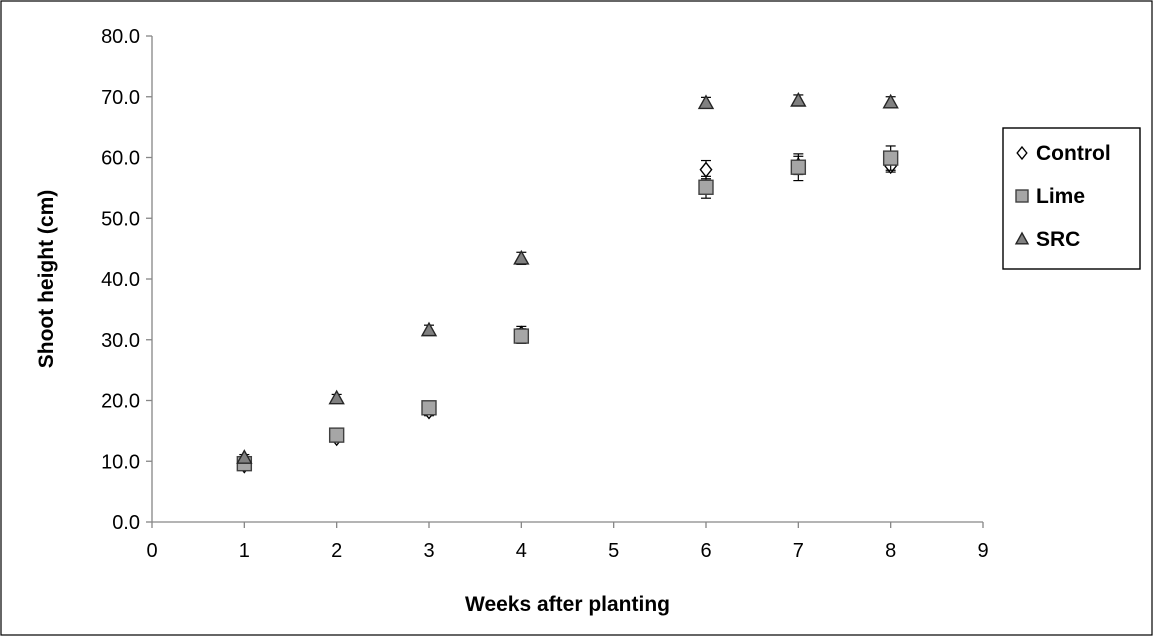  I want to click on y-tick-label: 50.0, so click(120, 219).